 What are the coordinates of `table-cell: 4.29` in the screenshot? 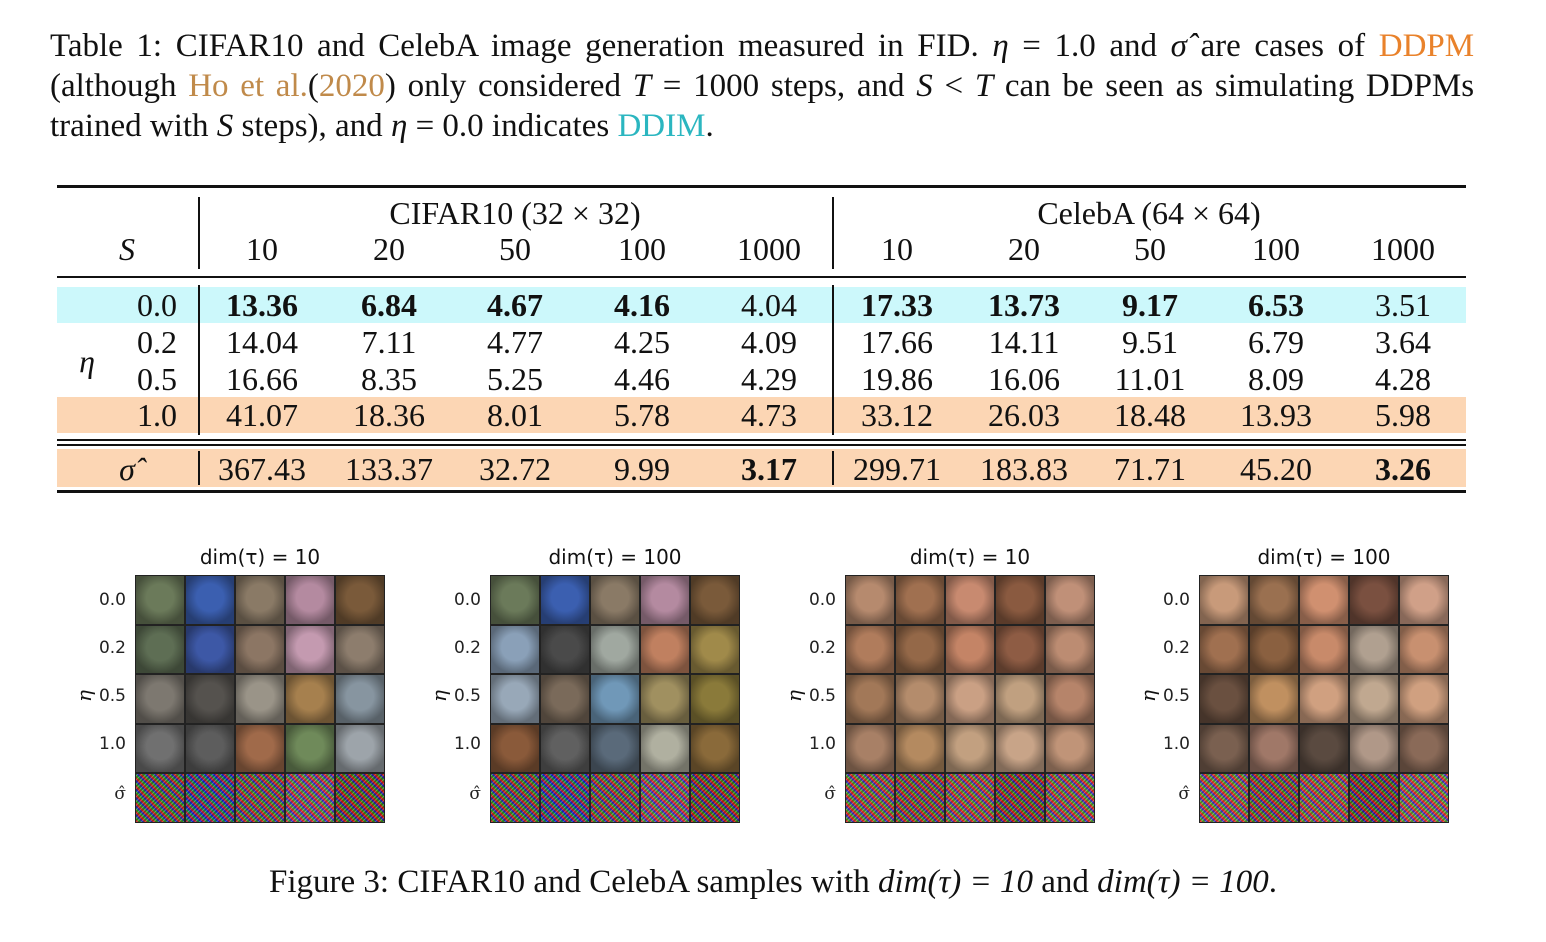 It's located at (769, 379).